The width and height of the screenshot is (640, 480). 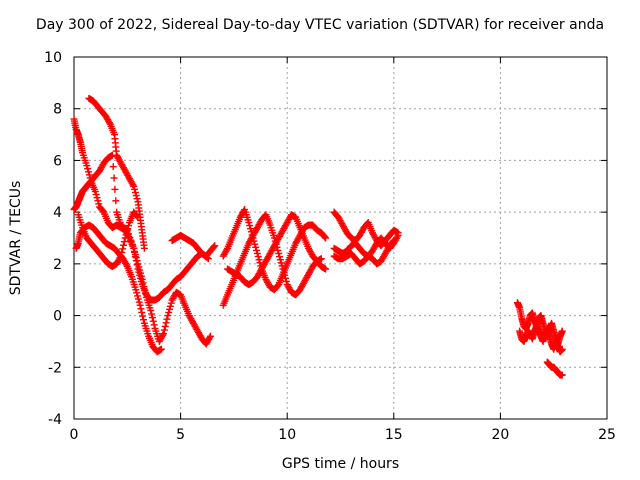 What do you see at coordinates (607, 435) in the screenshot?
I see `x-tick-label: 25` at bounding box center [607, 435].